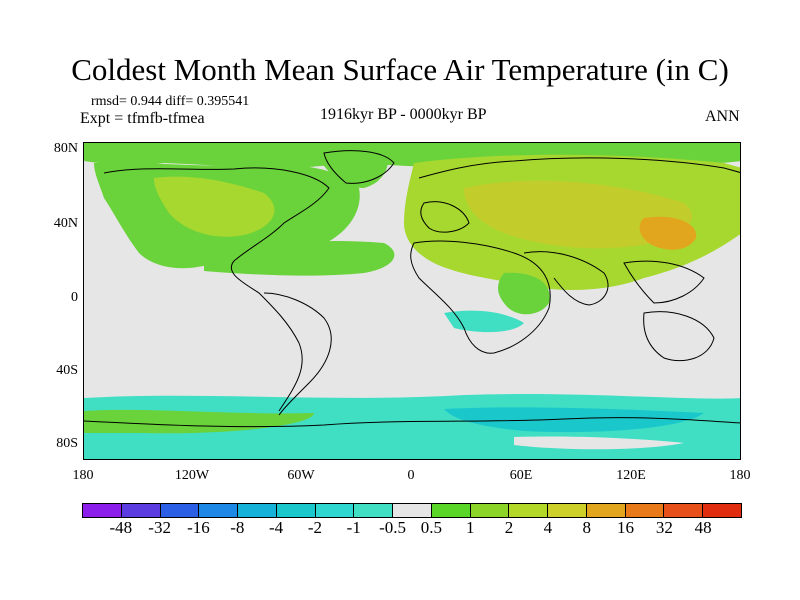 This screenshot has width=800, height=600. I want to click on lon-label: 60W, so click(301, 475).